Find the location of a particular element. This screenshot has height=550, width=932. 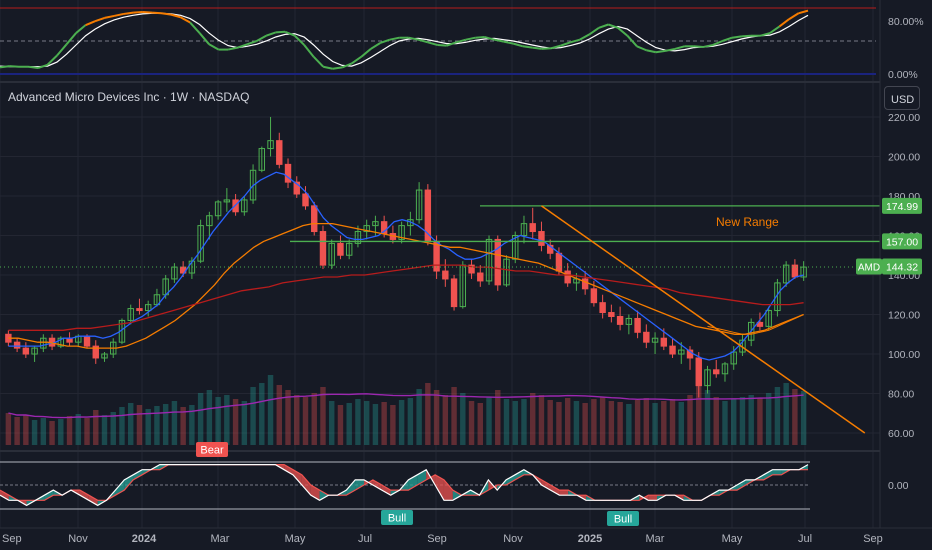

time-axis-label: 2024 is located at coordinates (144, 539).